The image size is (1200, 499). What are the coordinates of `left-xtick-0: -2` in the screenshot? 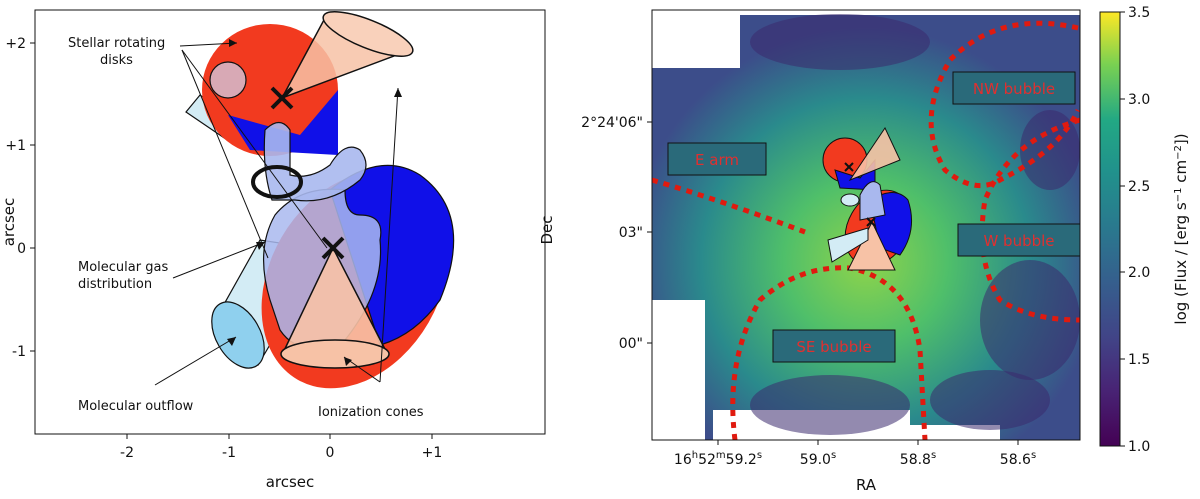 It's located at (127, 453).